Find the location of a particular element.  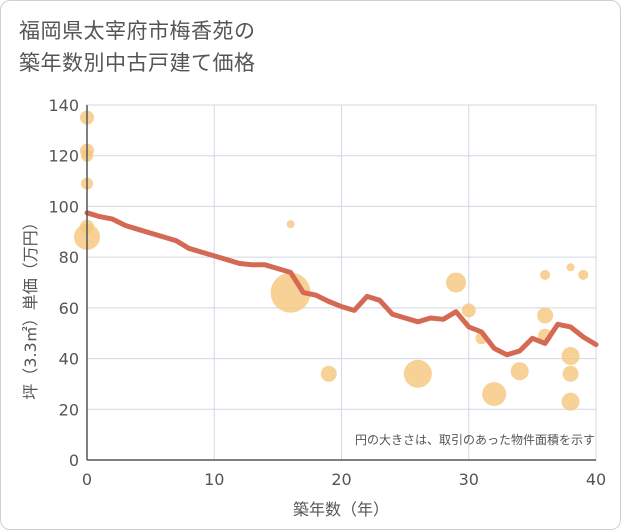

bubble-size-note: 円の大きさは、取引のあった物件面積を示す is located at coordinates (475, 439).